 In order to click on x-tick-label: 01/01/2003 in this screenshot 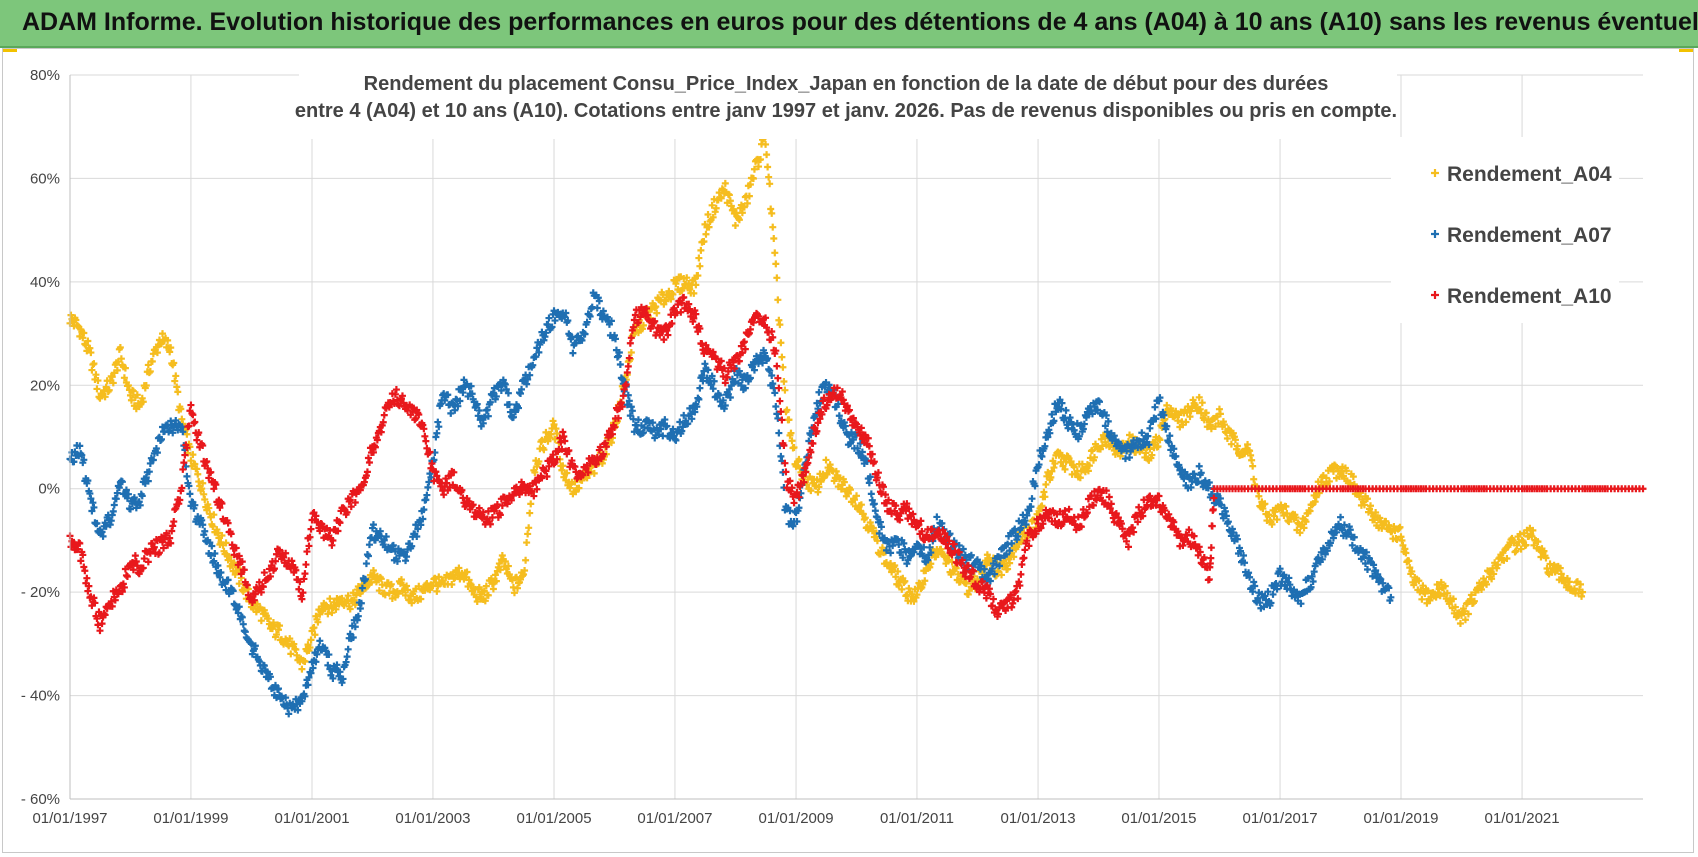, I will do `click(432, 818)`.